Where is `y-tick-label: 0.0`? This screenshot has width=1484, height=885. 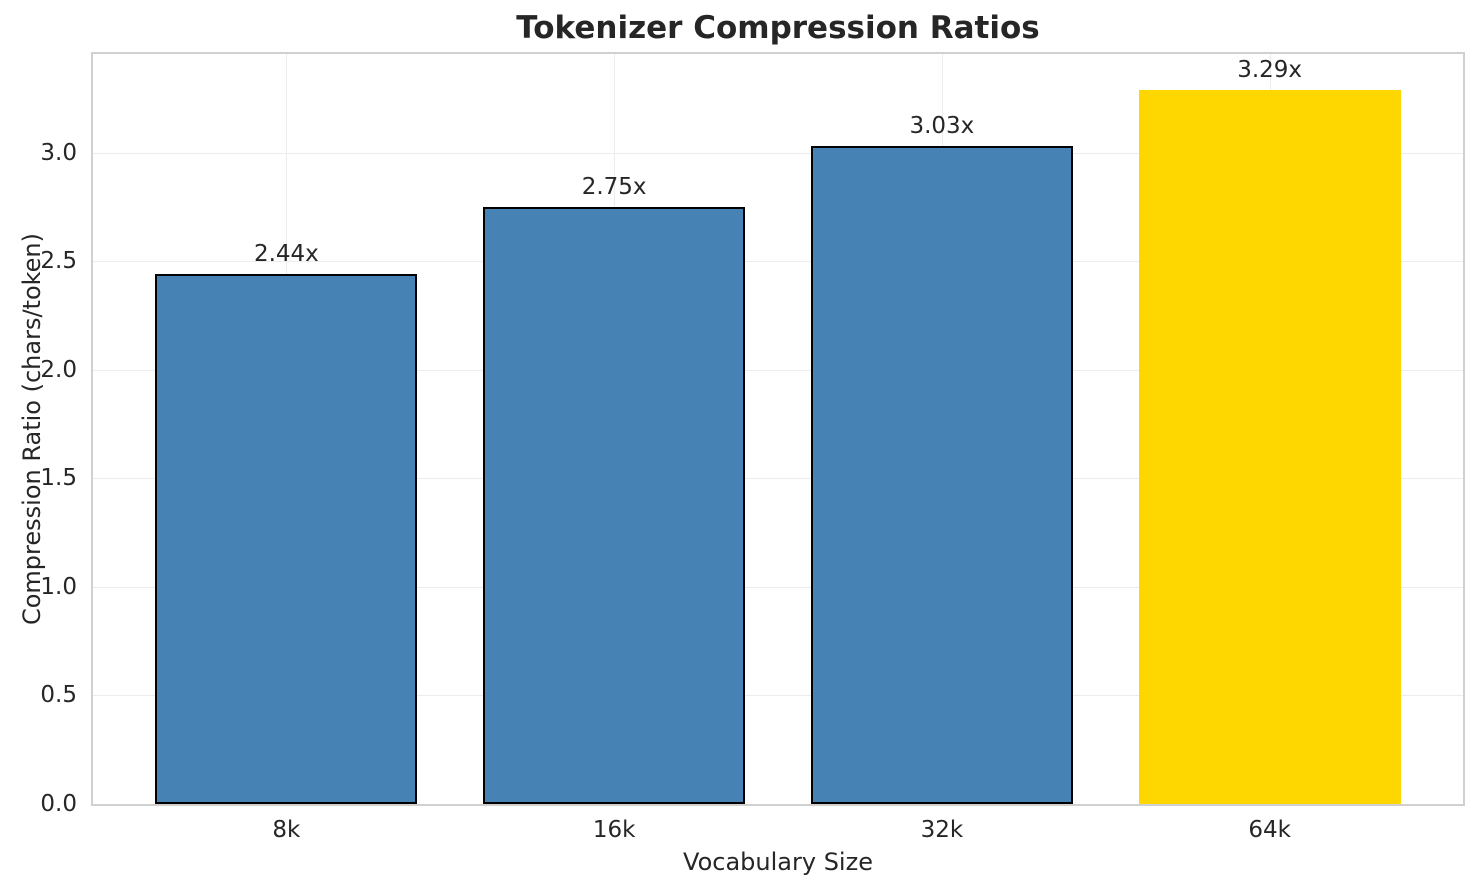
y-tick-label: 0.0 is located at coordinates (58, 804).